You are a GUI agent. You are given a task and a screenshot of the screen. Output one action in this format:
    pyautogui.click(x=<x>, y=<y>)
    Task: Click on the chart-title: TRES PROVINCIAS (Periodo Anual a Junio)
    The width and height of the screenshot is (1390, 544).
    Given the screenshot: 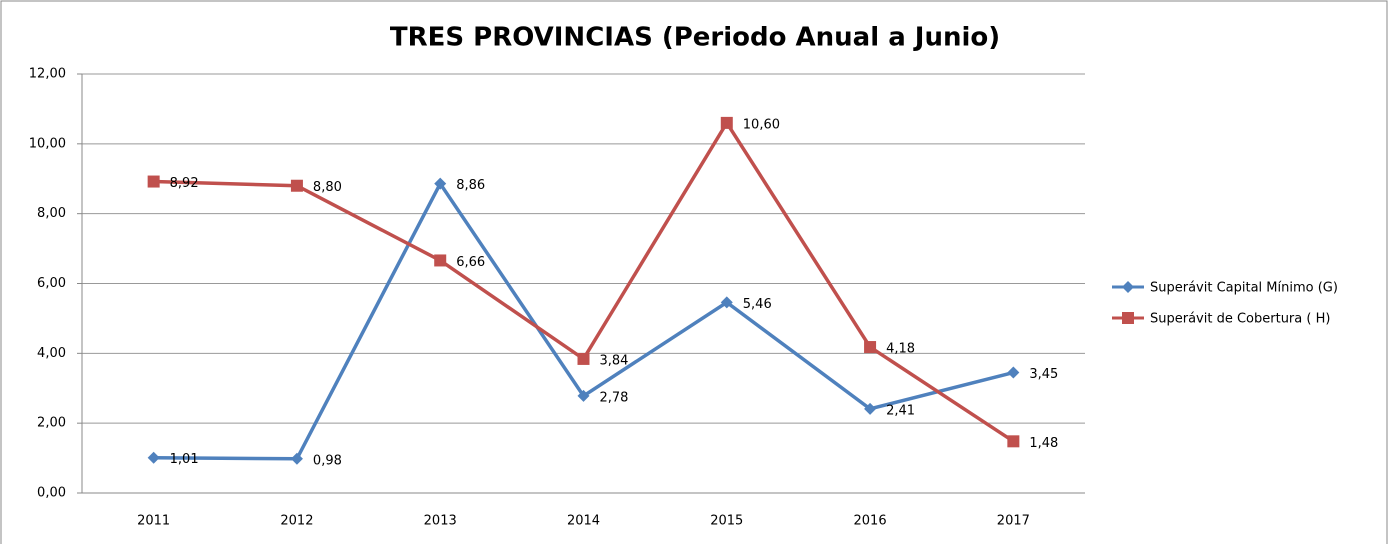 What is the action you would take?
    pyautogui.click(x=695, y=38)
    